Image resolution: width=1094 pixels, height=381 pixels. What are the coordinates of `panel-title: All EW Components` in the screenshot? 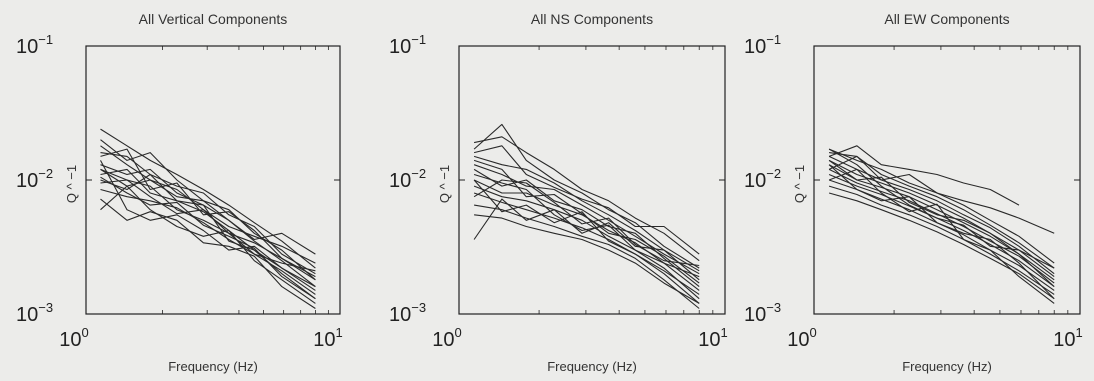 It's located at (946, 19).